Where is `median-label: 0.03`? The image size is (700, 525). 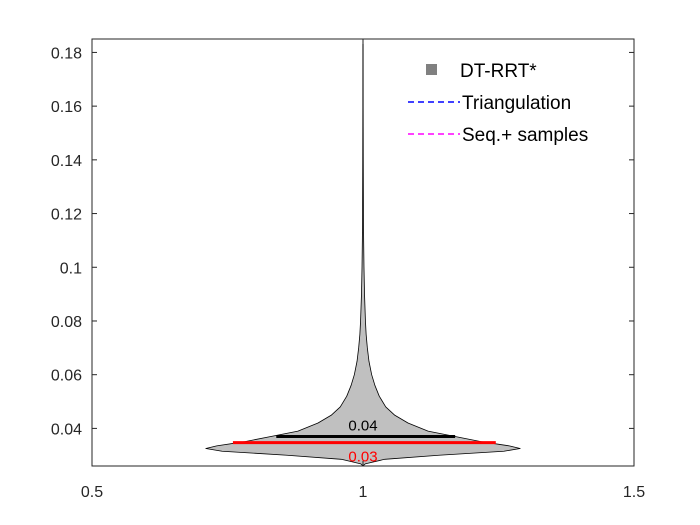 median-label: 0.03 is located at coordinates (362, 457).